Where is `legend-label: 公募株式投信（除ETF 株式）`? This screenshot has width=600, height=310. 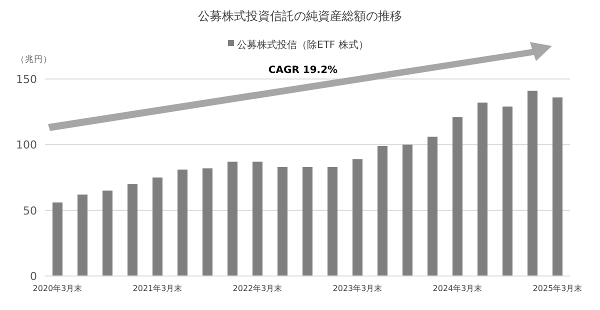 legend-label: 公募株式投信（除ETF 株式） is located at coordinates (302, 45).